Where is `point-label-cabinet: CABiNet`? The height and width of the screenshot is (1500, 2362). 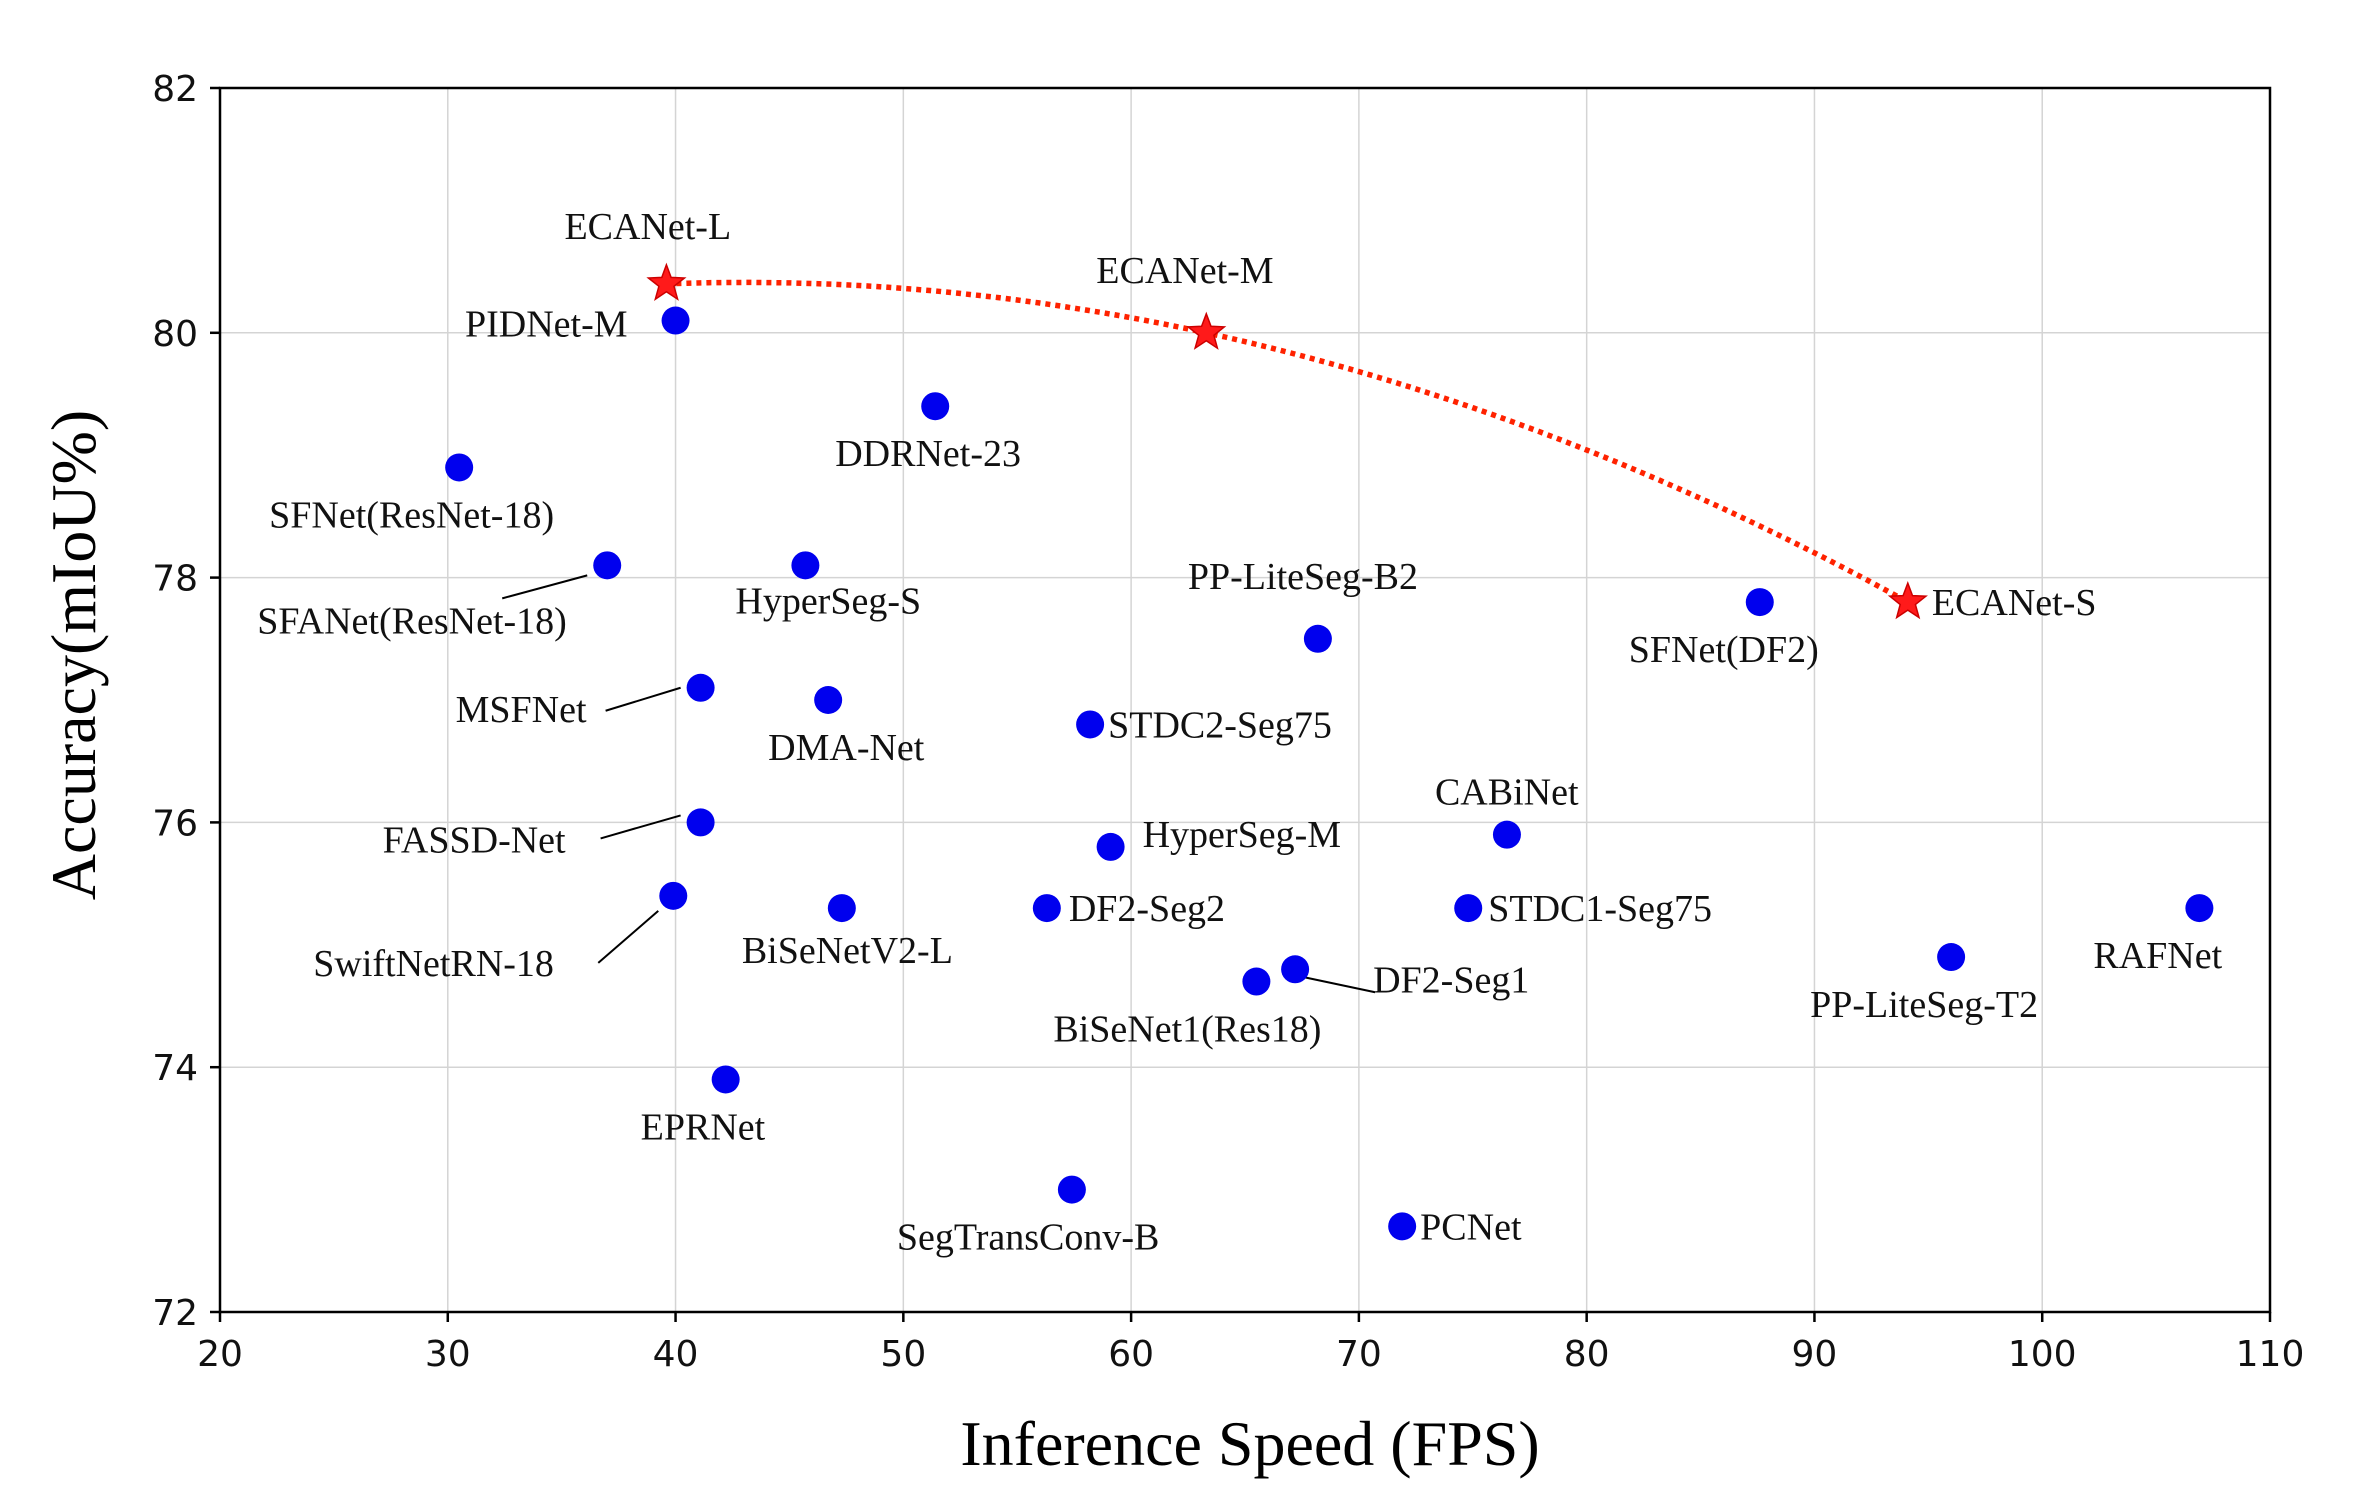 point-label-cabinet: CABiNet is located at coordinates (1507, 793).